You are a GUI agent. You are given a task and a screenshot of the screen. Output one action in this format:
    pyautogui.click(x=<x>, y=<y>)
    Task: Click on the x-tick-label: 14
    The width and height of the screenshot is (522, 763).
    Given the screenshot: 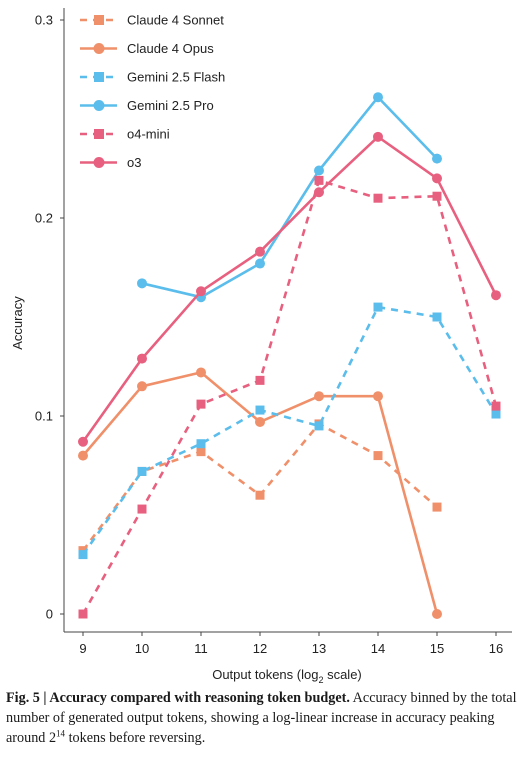 What is the action you would take?
    pyautogui.click(x=378, y=648)
    